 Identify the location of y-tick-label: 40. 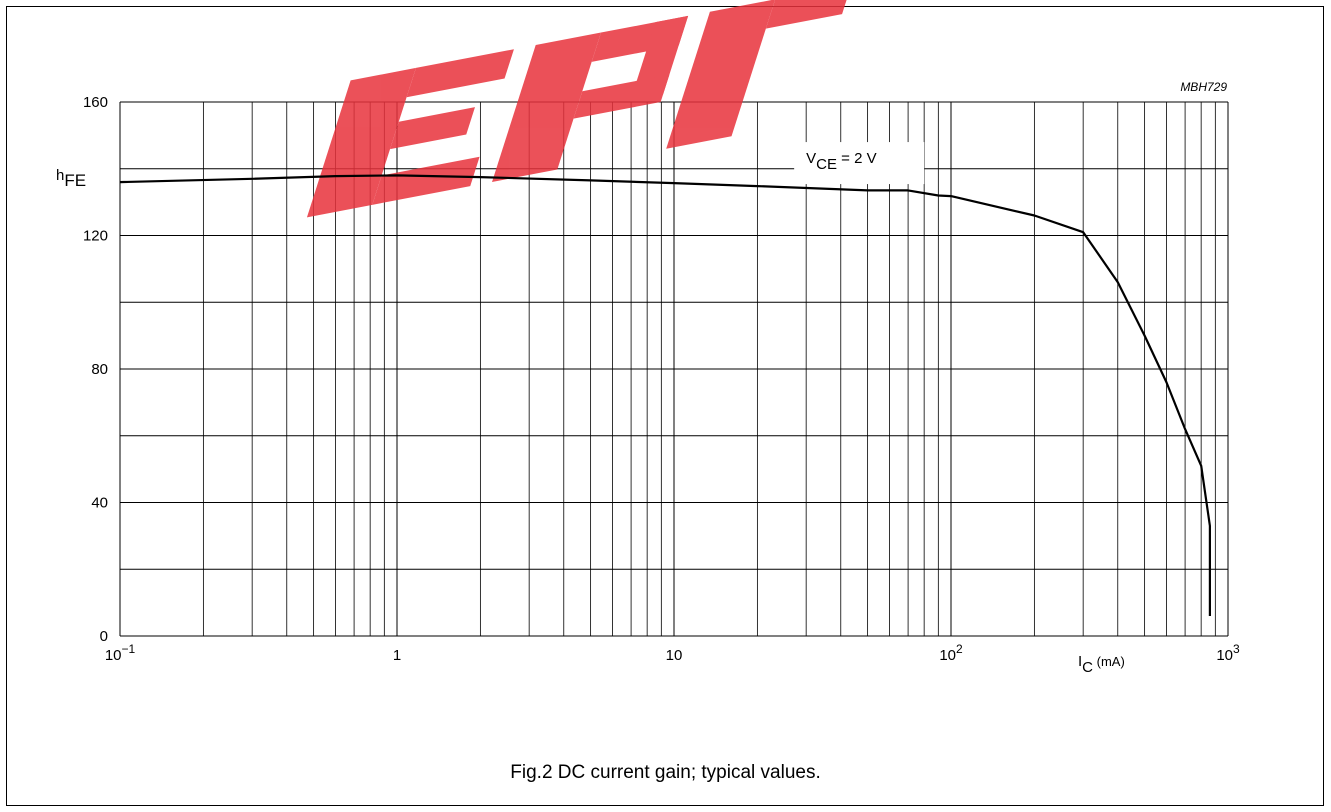
(99, 503).